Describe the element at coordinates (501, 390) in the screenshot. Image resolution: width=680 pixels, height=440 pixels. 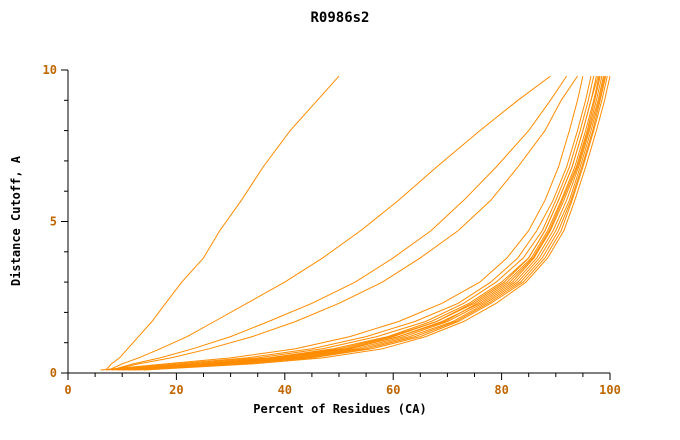
I see `x-tick-label: 80` at that location.